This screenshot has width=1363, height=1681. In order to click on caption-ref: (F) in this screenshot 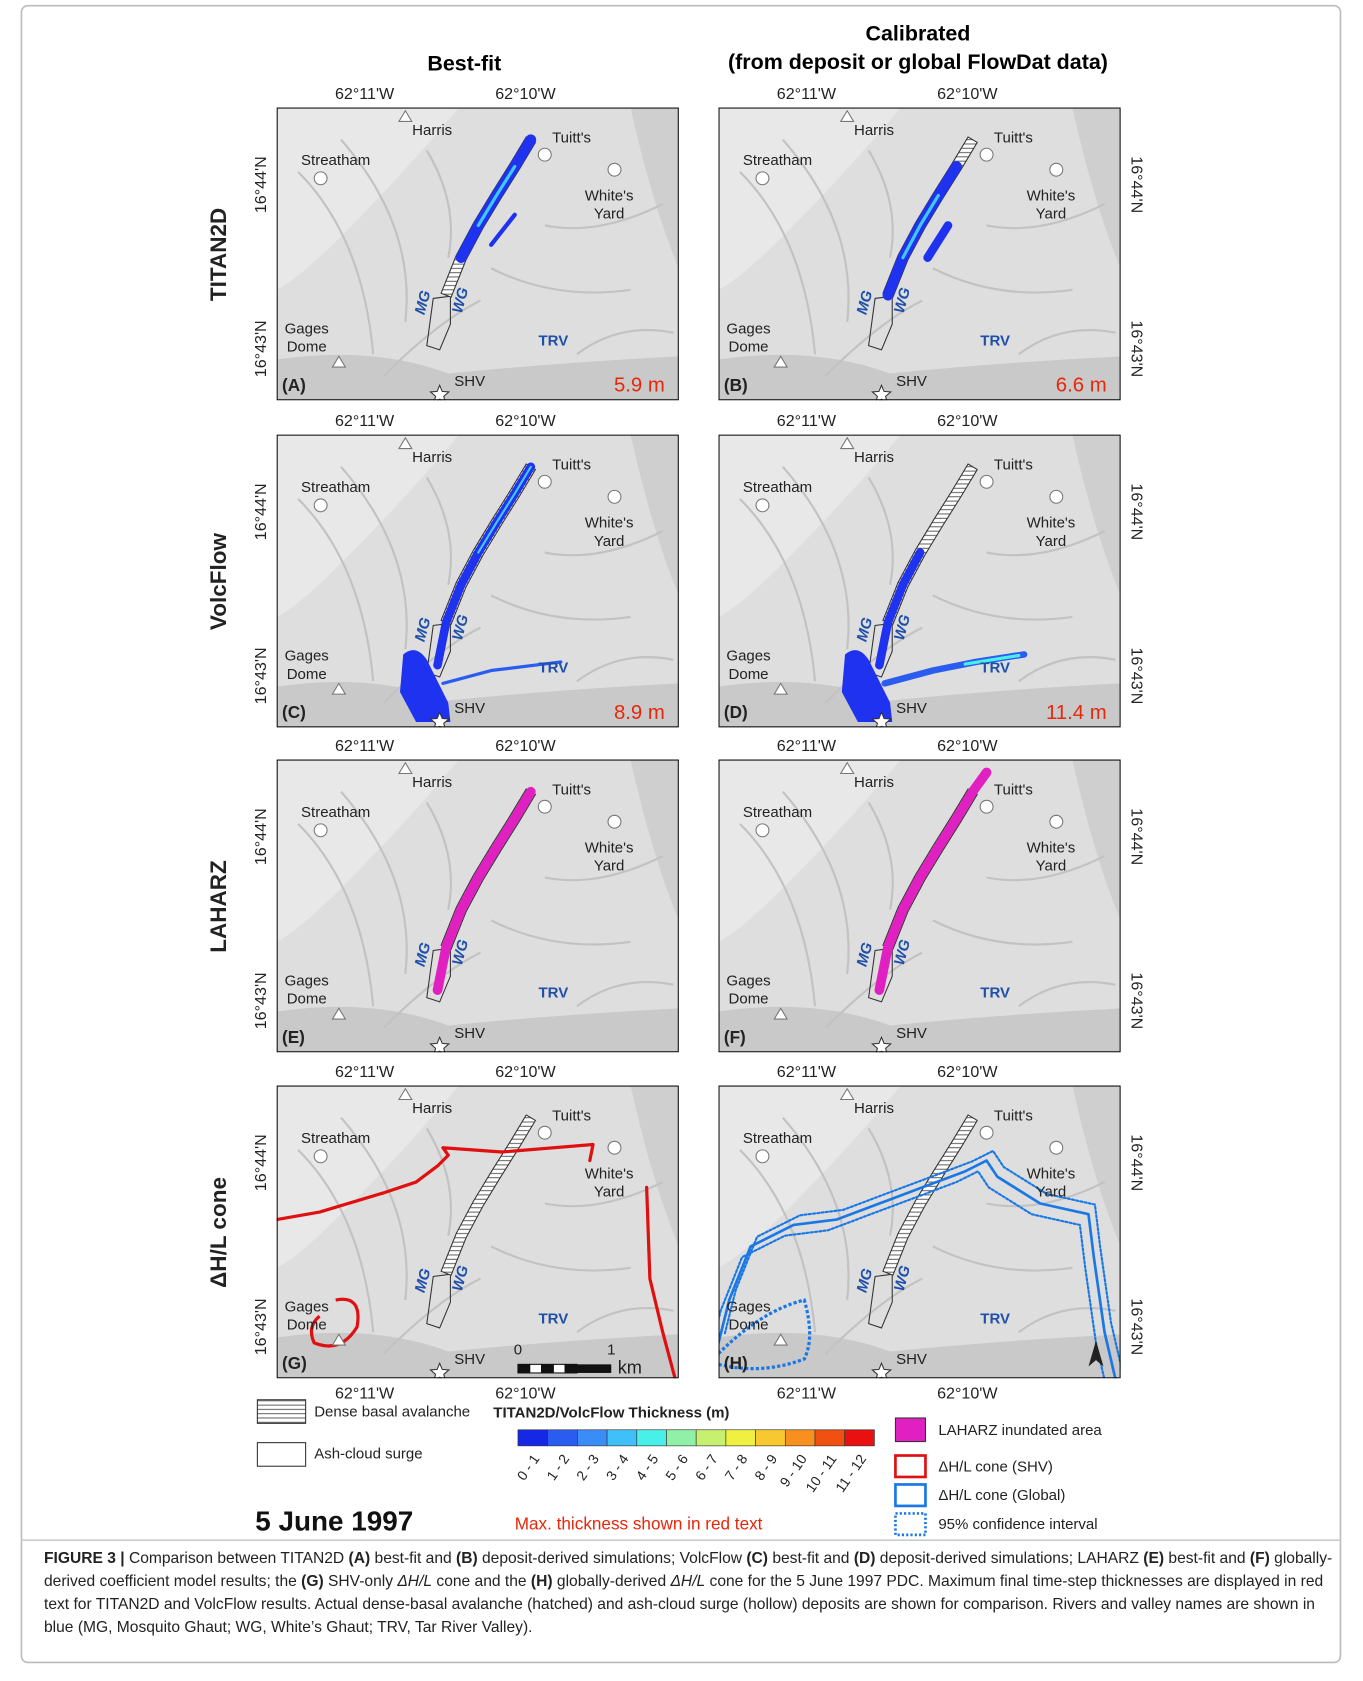, I will do `click(1259, 1558)`.